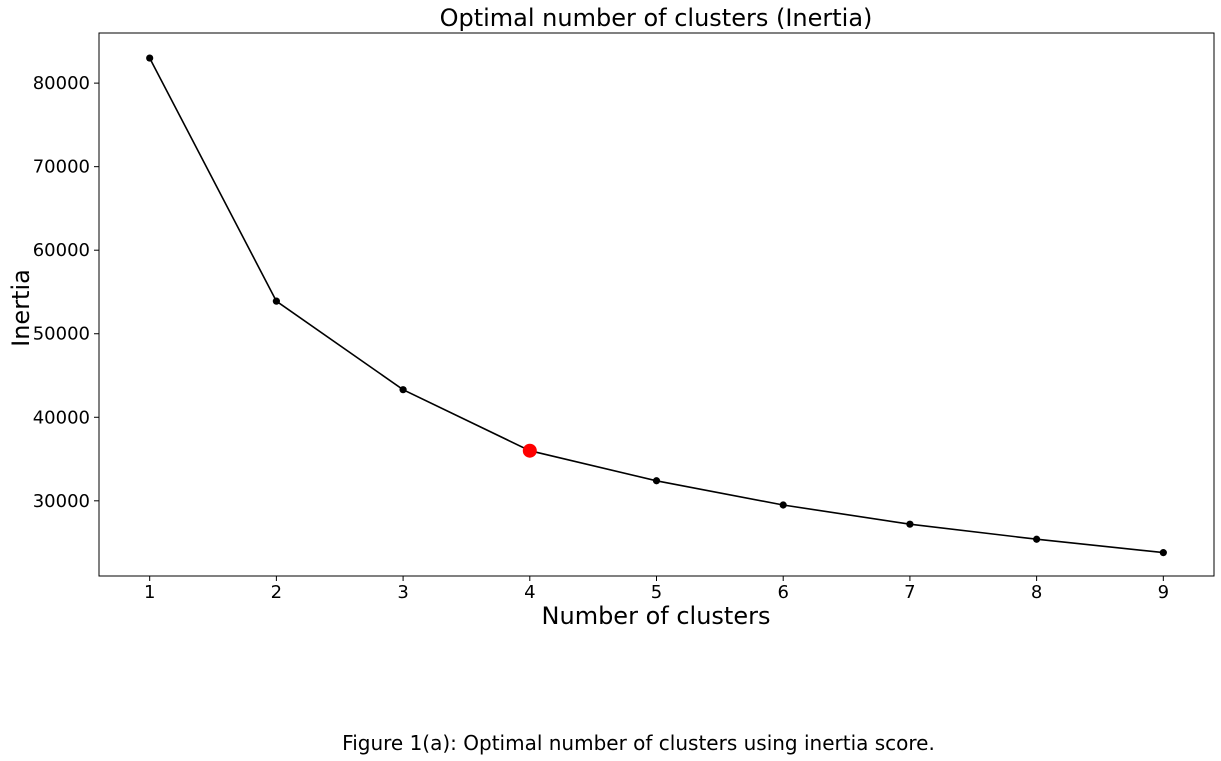  Describe the element at coordinates (276, 592) in the screenshot. I see `x-tick-label-2: 2` at that location.